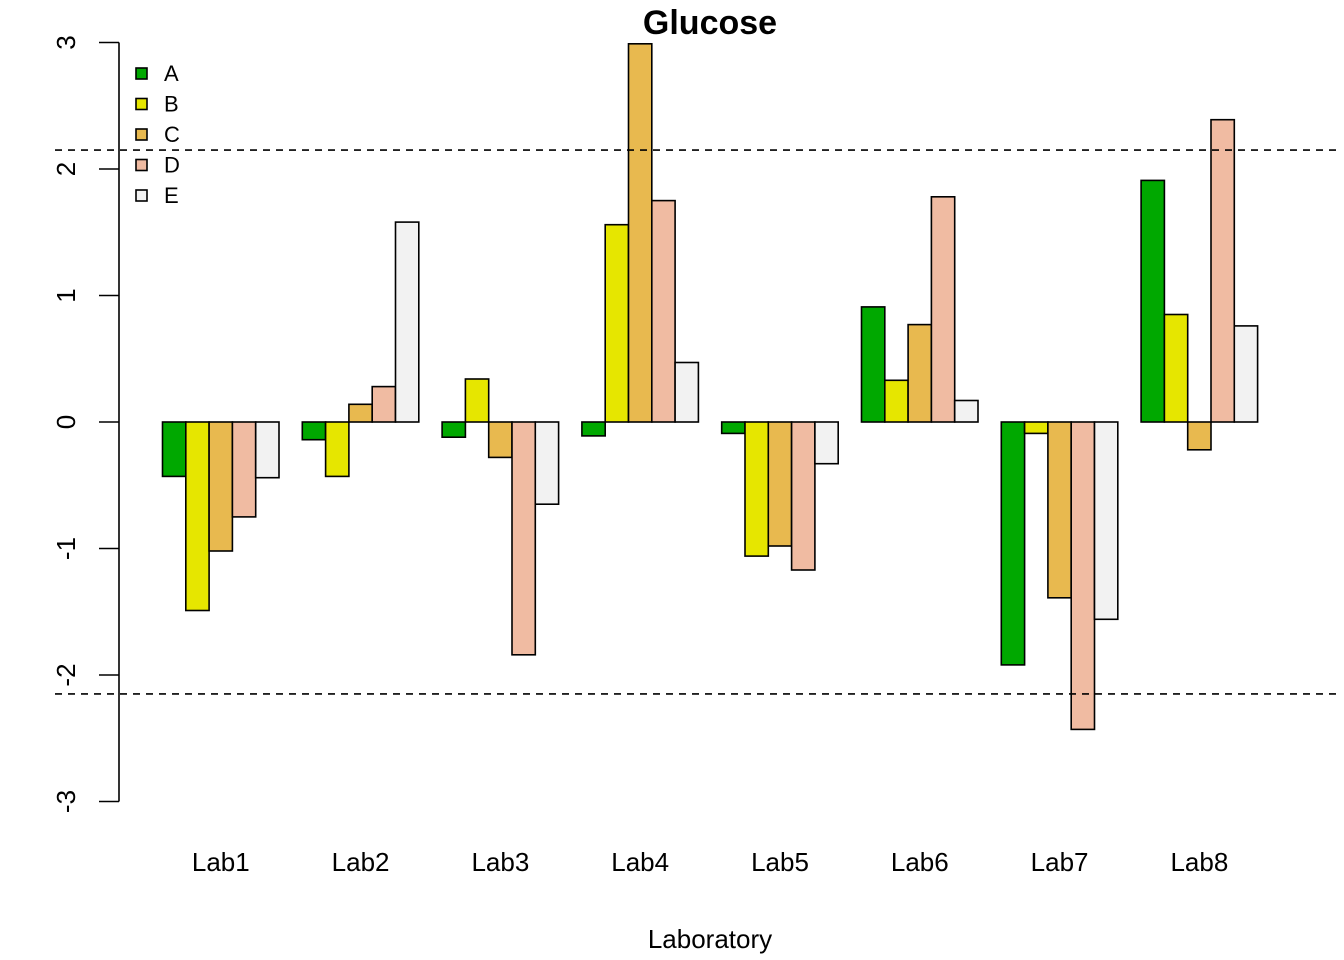 This screenshot has width=1344, height=960. What do you see at coordinates (1106, 521) in the screenshot?
I see `bar-lab7-e` at bounding box center [1106, 521].